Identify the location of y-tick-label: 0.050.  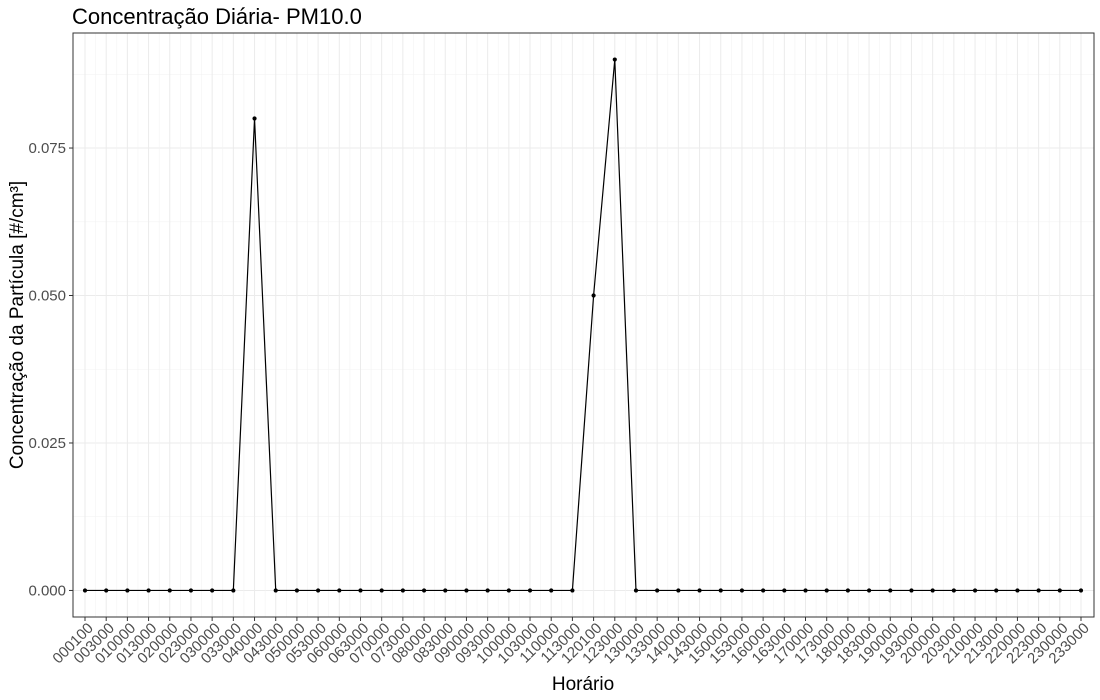
(47, 296).